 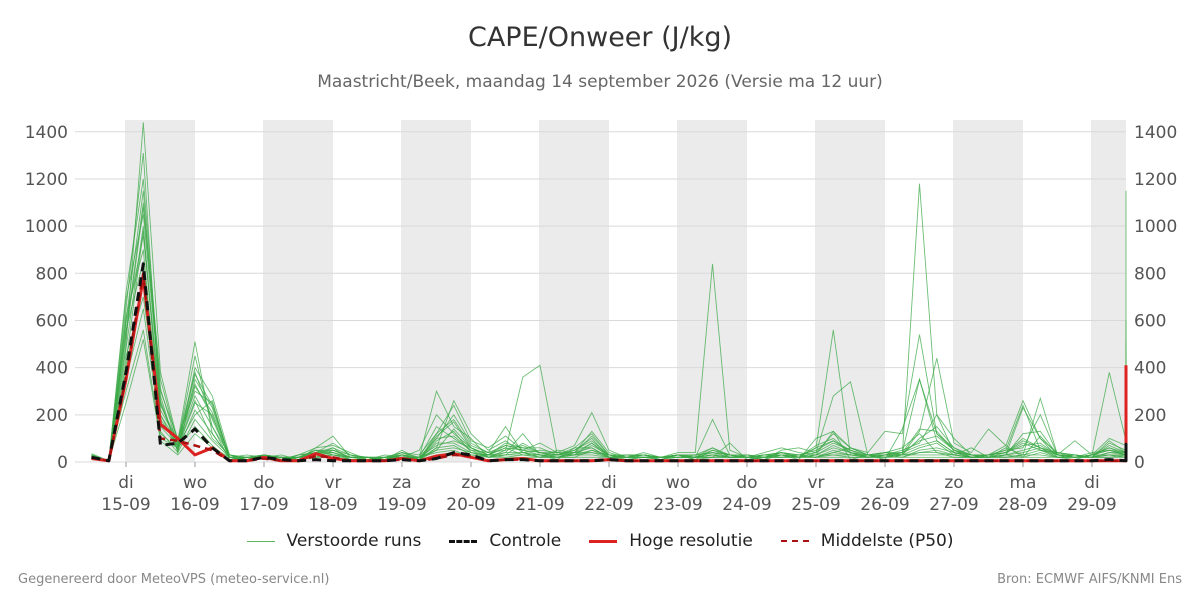 I want to click on legend-label-perturbed: Verstoorde runs, so click(x=354, y=541).